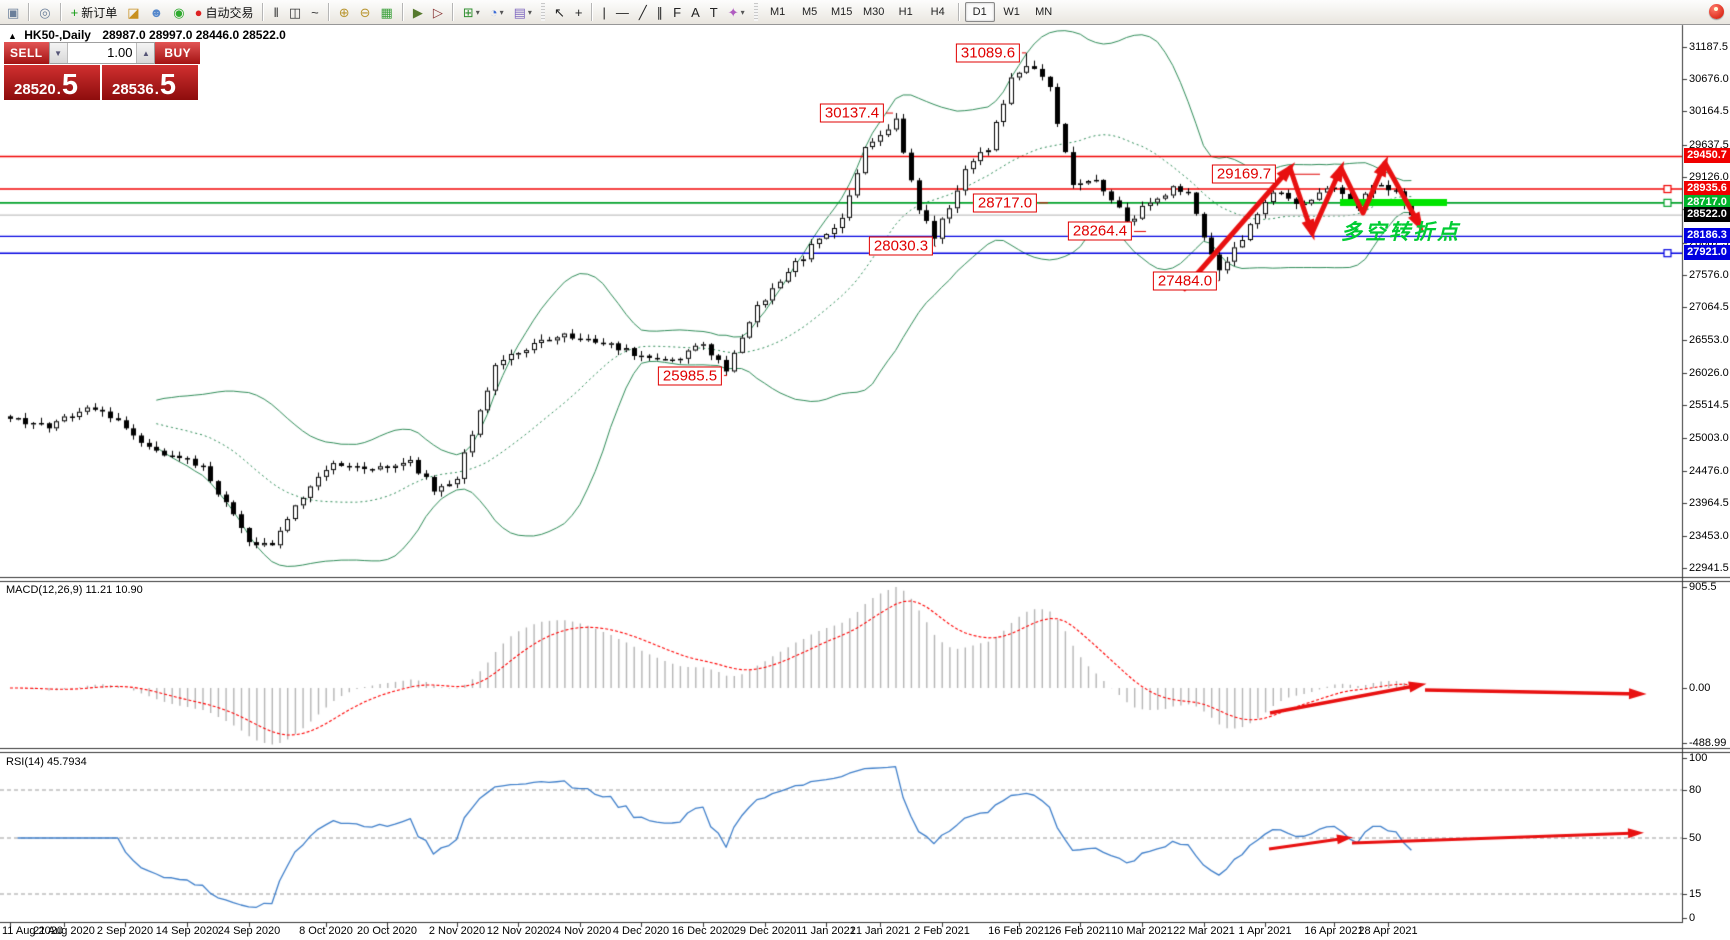 The width and height of the screenshot is (1730, 940). Describe the element at coordinates (979, 12) in the screenshot. I see `timeframe-button-d1: D1` at that location.